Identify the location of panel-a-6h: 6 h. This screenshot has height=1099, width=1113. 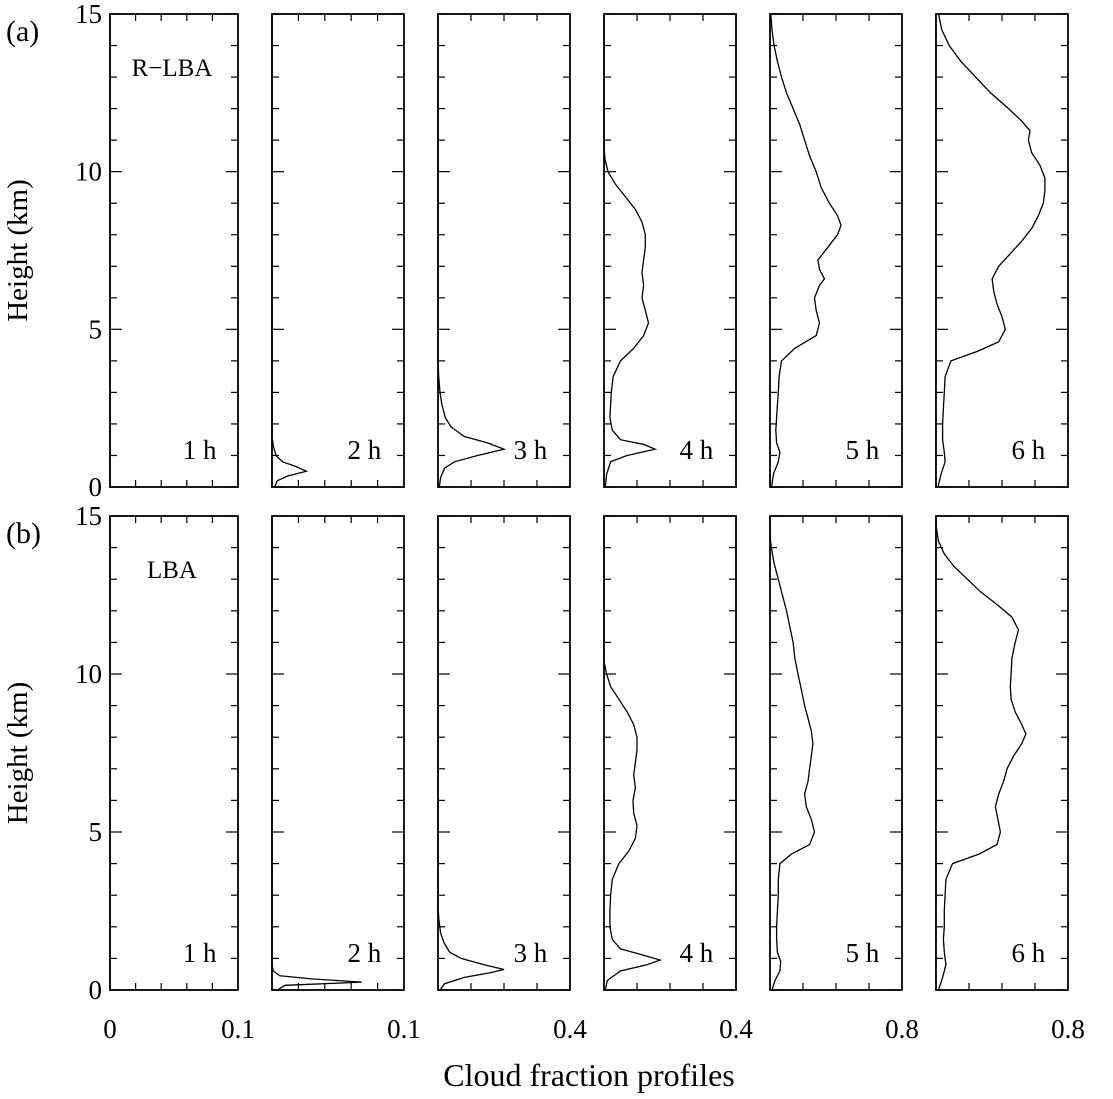
(1002, 250).